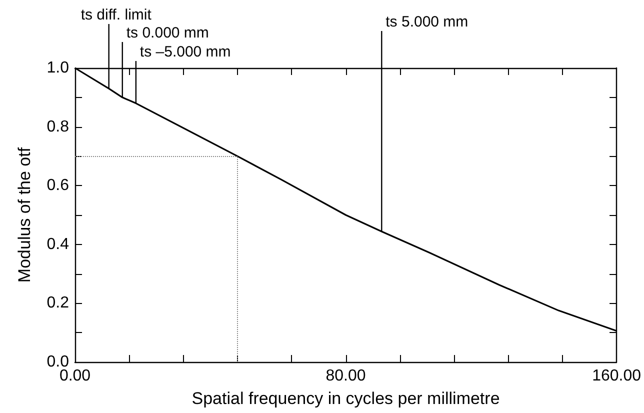  What do you see at coordinates (24, 215) in the screenshot?
I see `y-axis-title: Modulus of the otf` at bounding box center [24, 215].